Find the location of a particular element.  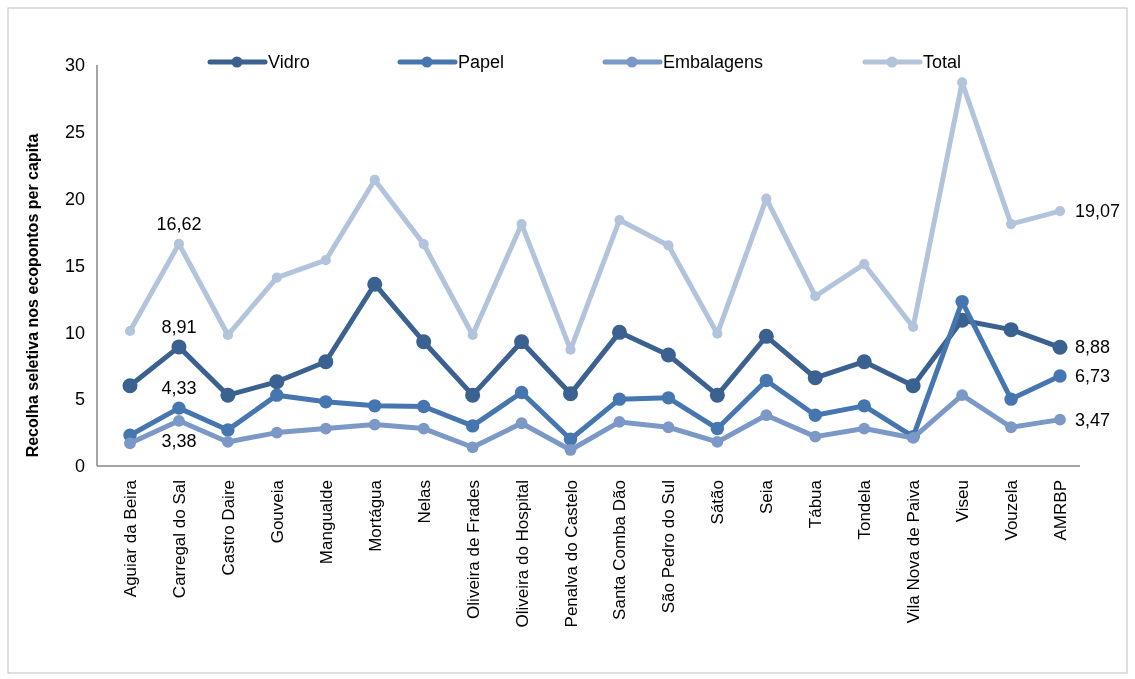

legend-label: Total is located at coordinates (942, 62).